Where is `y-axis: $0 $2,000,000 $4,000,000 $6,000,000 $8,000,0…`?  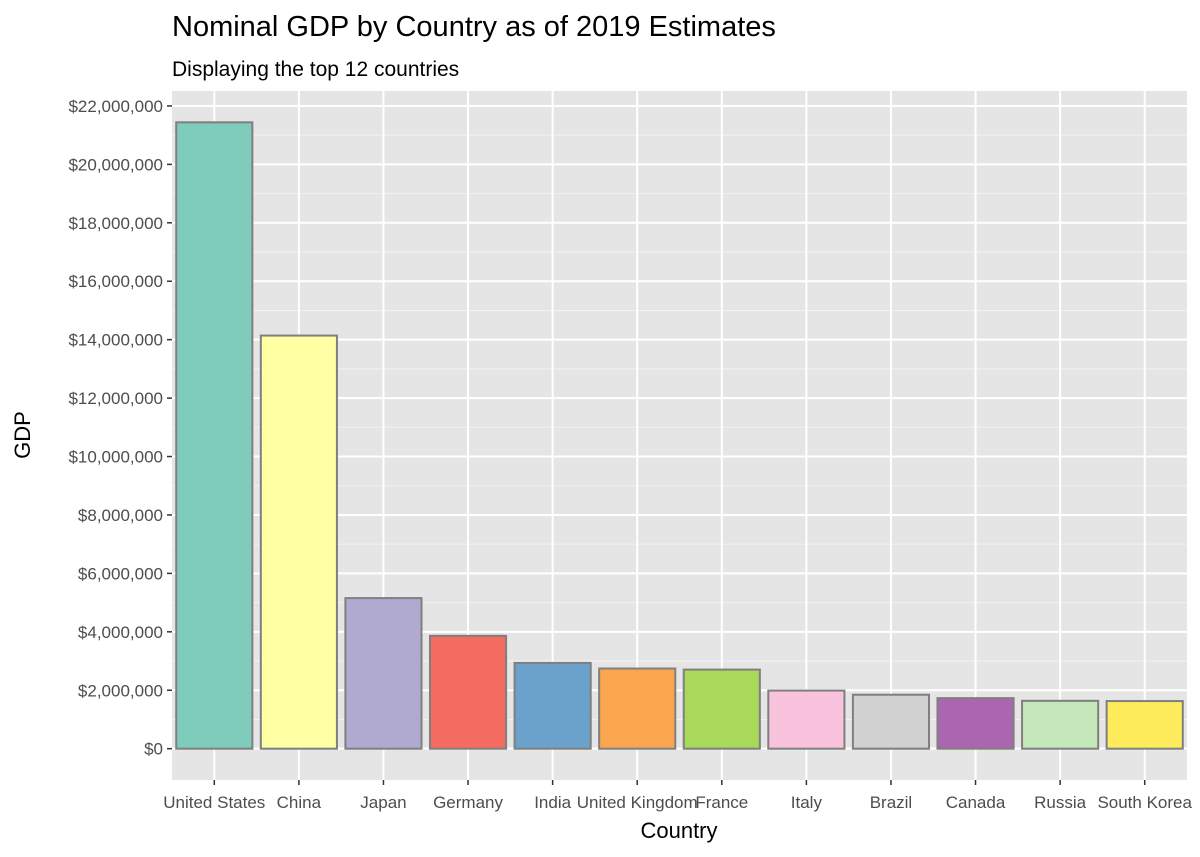
y-axis: $0 $2,000,000 $4,000,000 $6,000,000 $8,000,0… is located at coordinates (120, 428).